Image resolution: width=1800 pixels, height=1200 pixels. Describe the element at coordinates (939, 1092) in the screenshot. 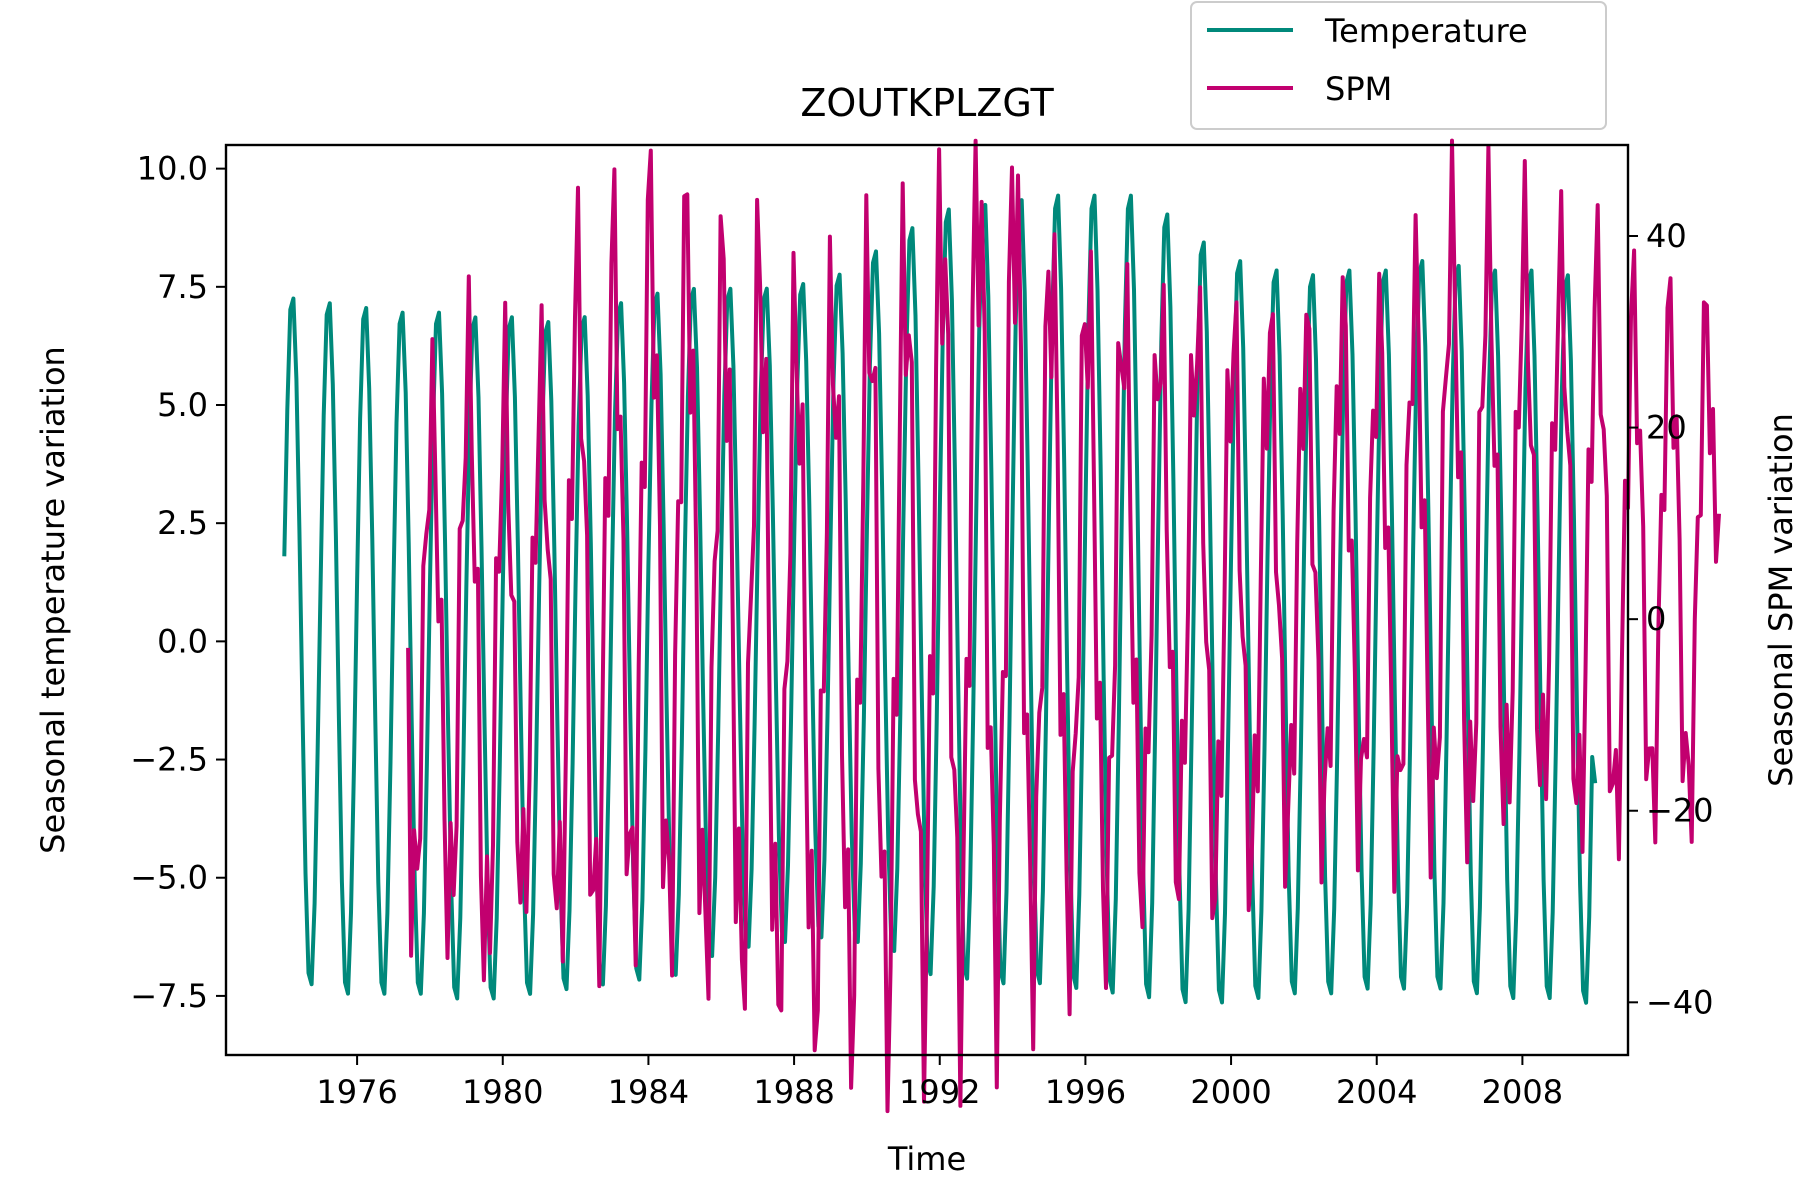

I see `x-tick-label: 1992` at that location.